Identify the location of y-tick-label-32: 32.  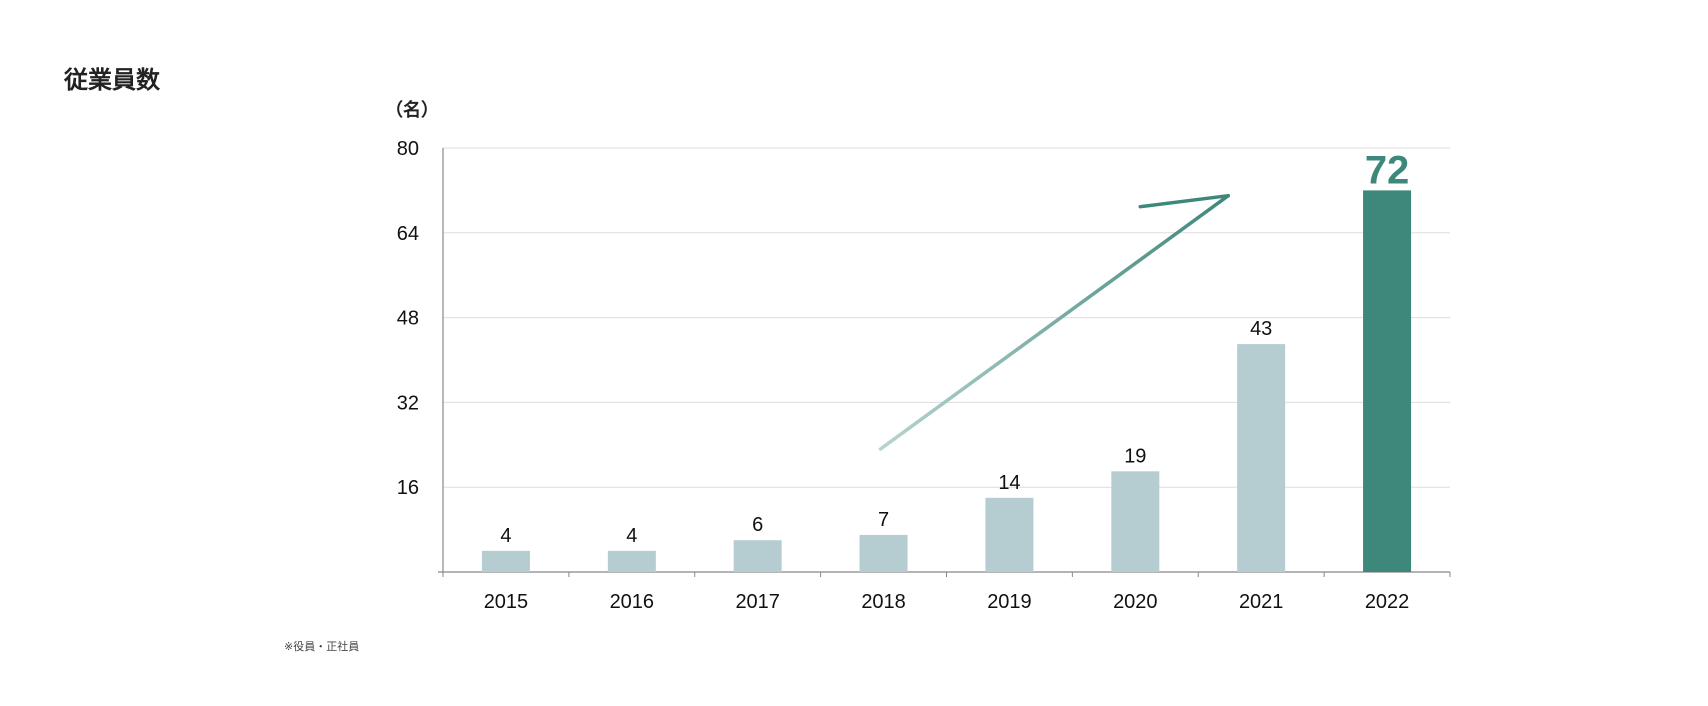
(408, 403).